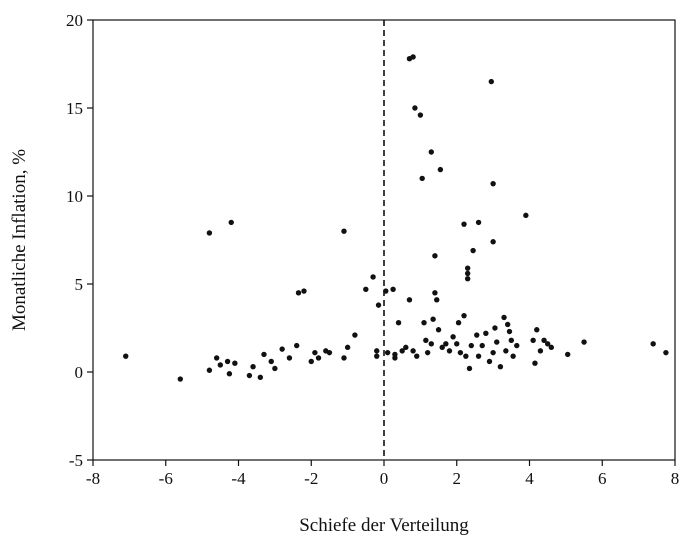 The image size is (683, 541). I want to click on y-tick-label: -5, so click(76, 460).